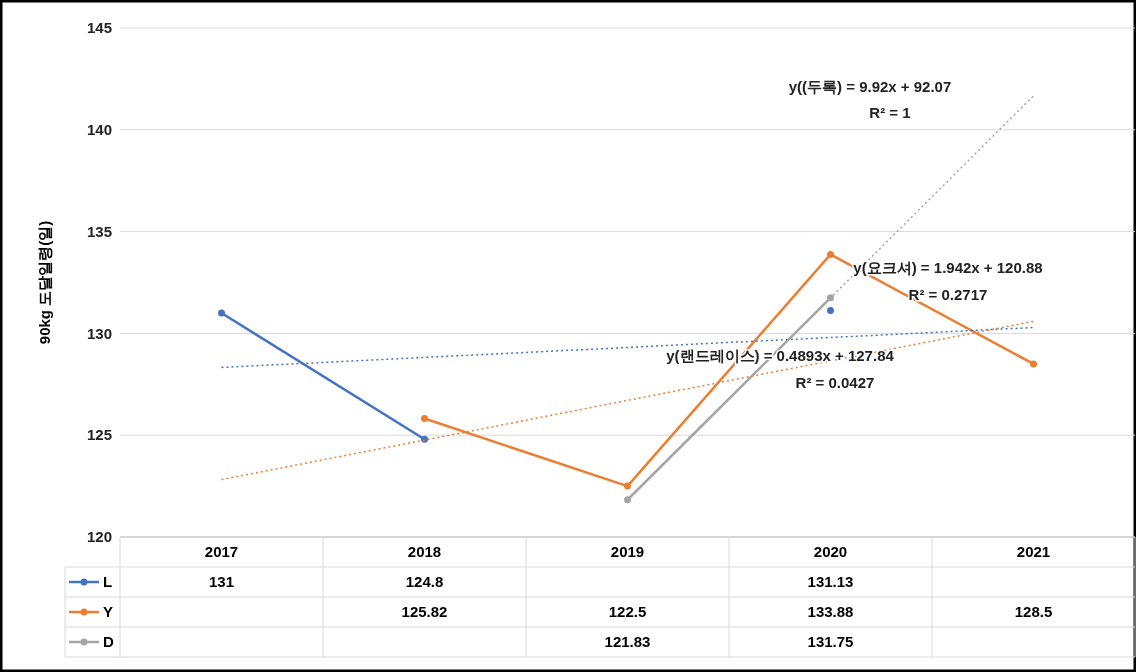 The width and height of the screenshot is (1136, 672). What do you see at coordinates (830, 642) in the screenshot?
I see `data-label: 131.75` at bounding box center [830, 642].